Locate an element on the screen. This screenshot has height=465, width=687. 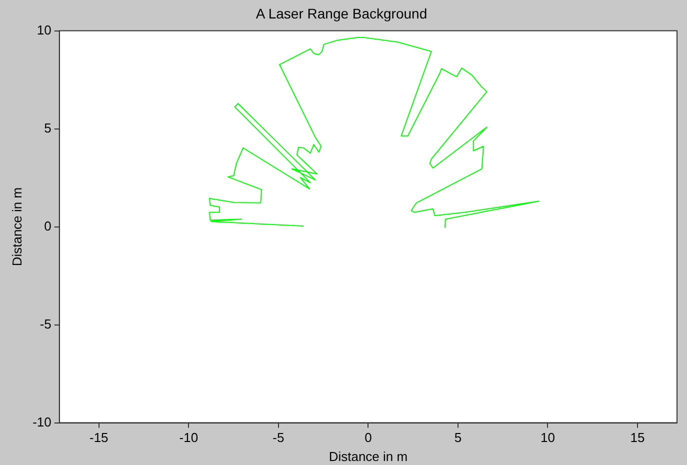
chart-title: A Laser Range Background is located at coordinates (342, 13).